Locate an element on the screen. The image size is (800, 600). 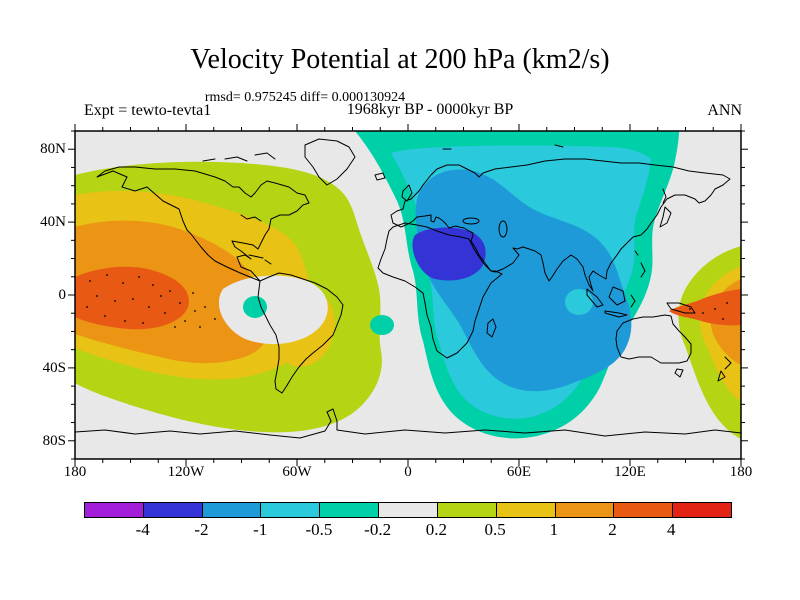
coast-south-america is located at coordinates (300, 333).